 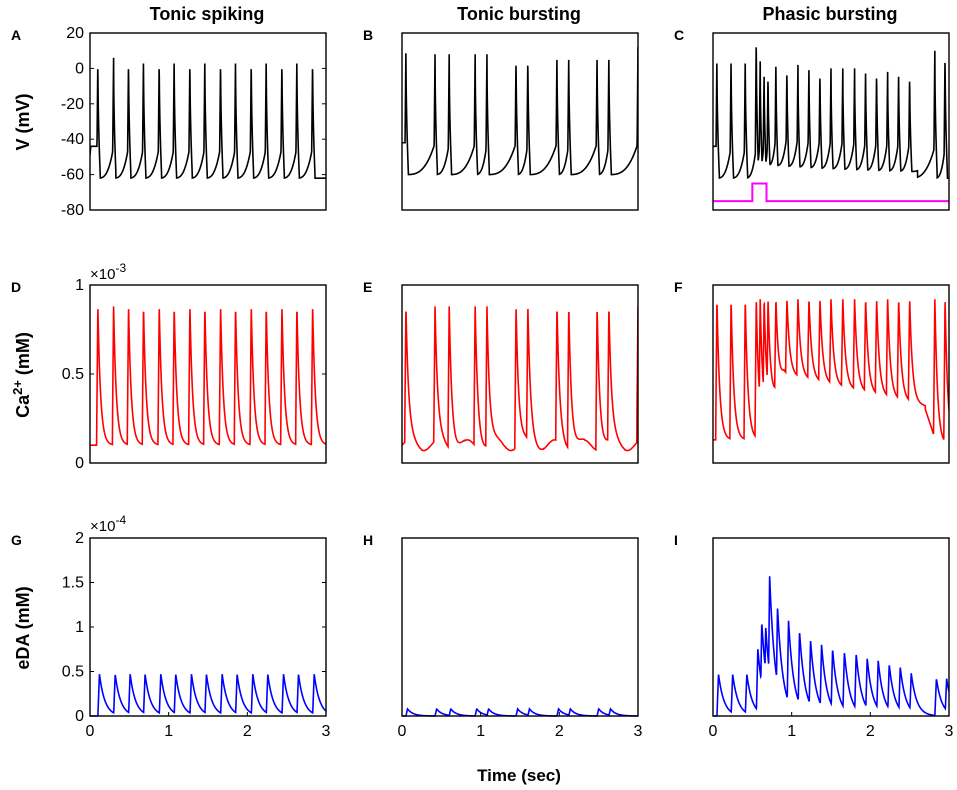 What do you see at coordinates (120, 268) in the screenshot?
I see `calcium-scale-exponent: -3` at bounding box center [120, 268].